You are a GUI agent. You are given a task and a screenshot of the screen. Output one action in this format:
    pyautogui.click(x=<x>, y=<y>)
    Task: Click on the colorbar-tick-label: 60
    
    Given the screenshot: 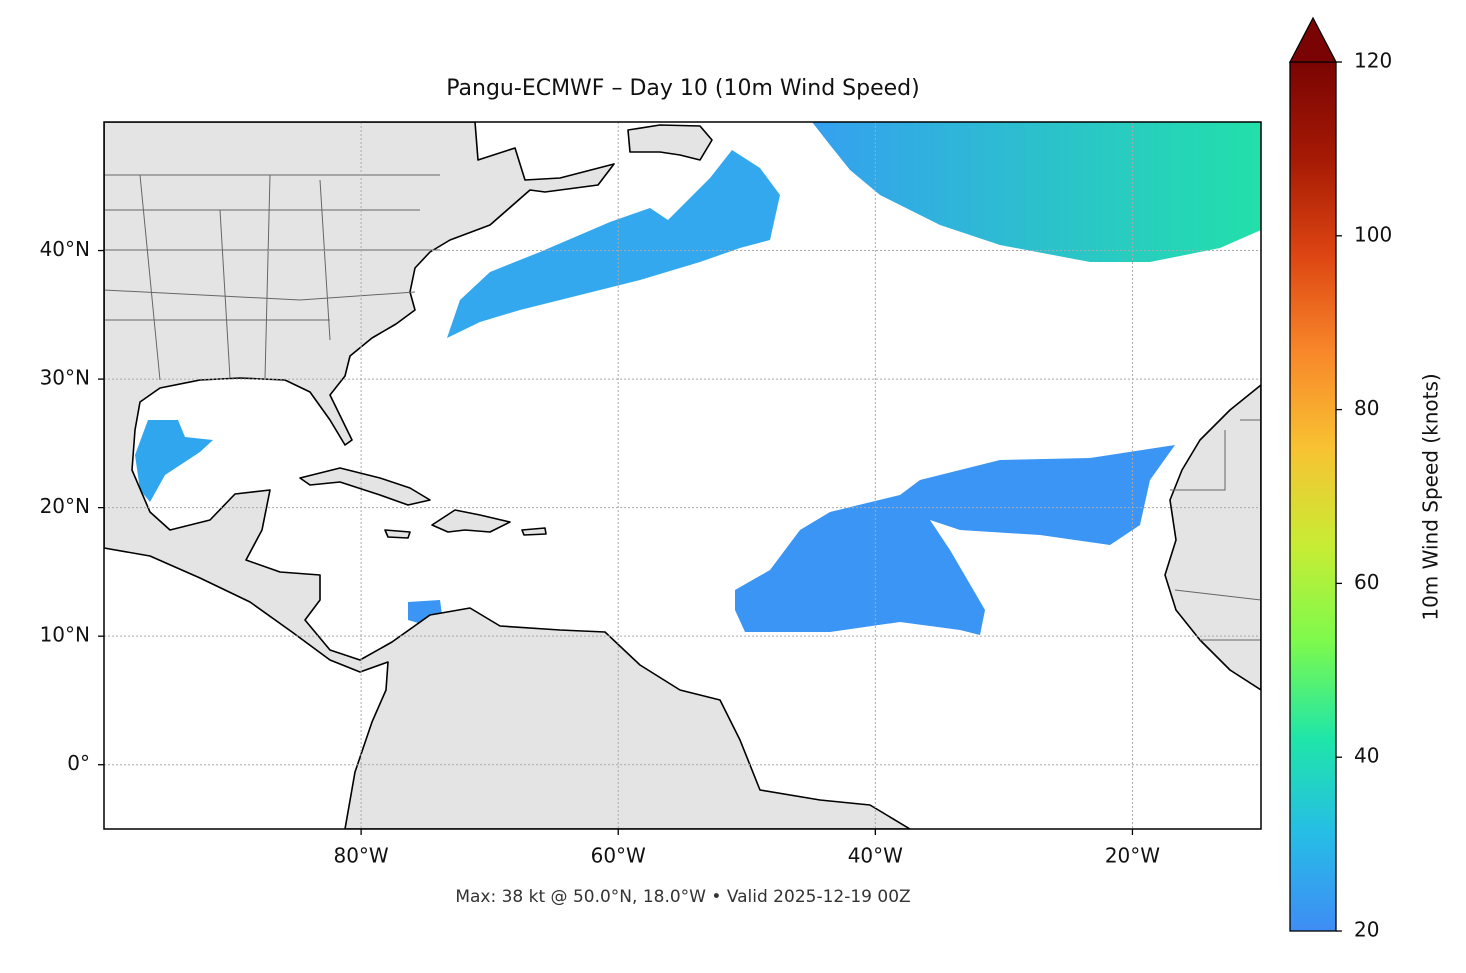 What is the action you would take?
    pyautogui.click(x=1366, y=582)
    